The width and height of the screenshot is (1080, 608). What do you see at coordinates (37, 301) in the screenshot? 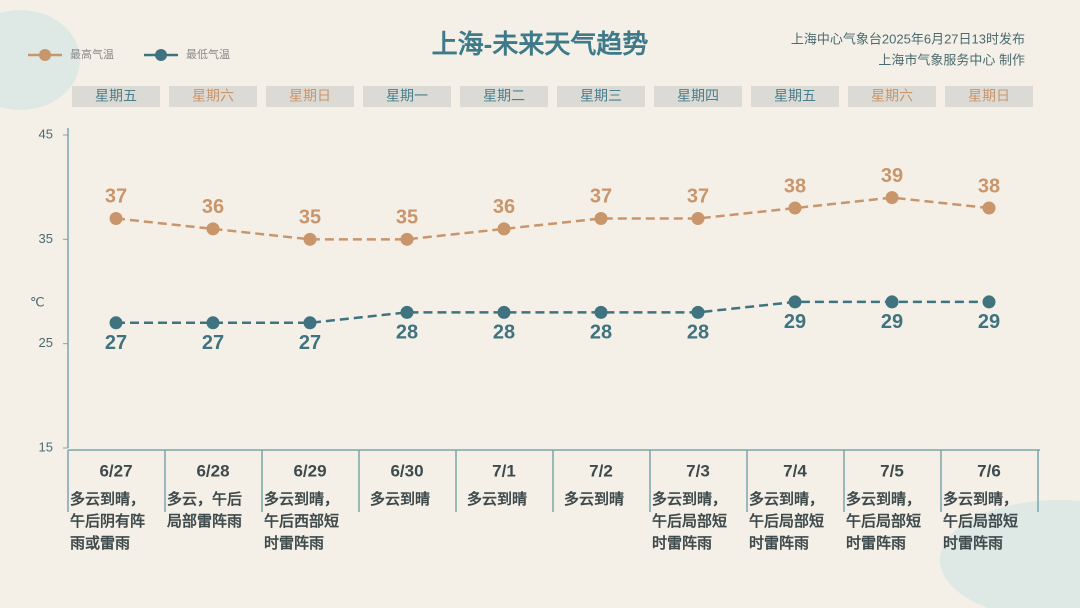
I see `unit: ℃` at bounding box center [37, 301].